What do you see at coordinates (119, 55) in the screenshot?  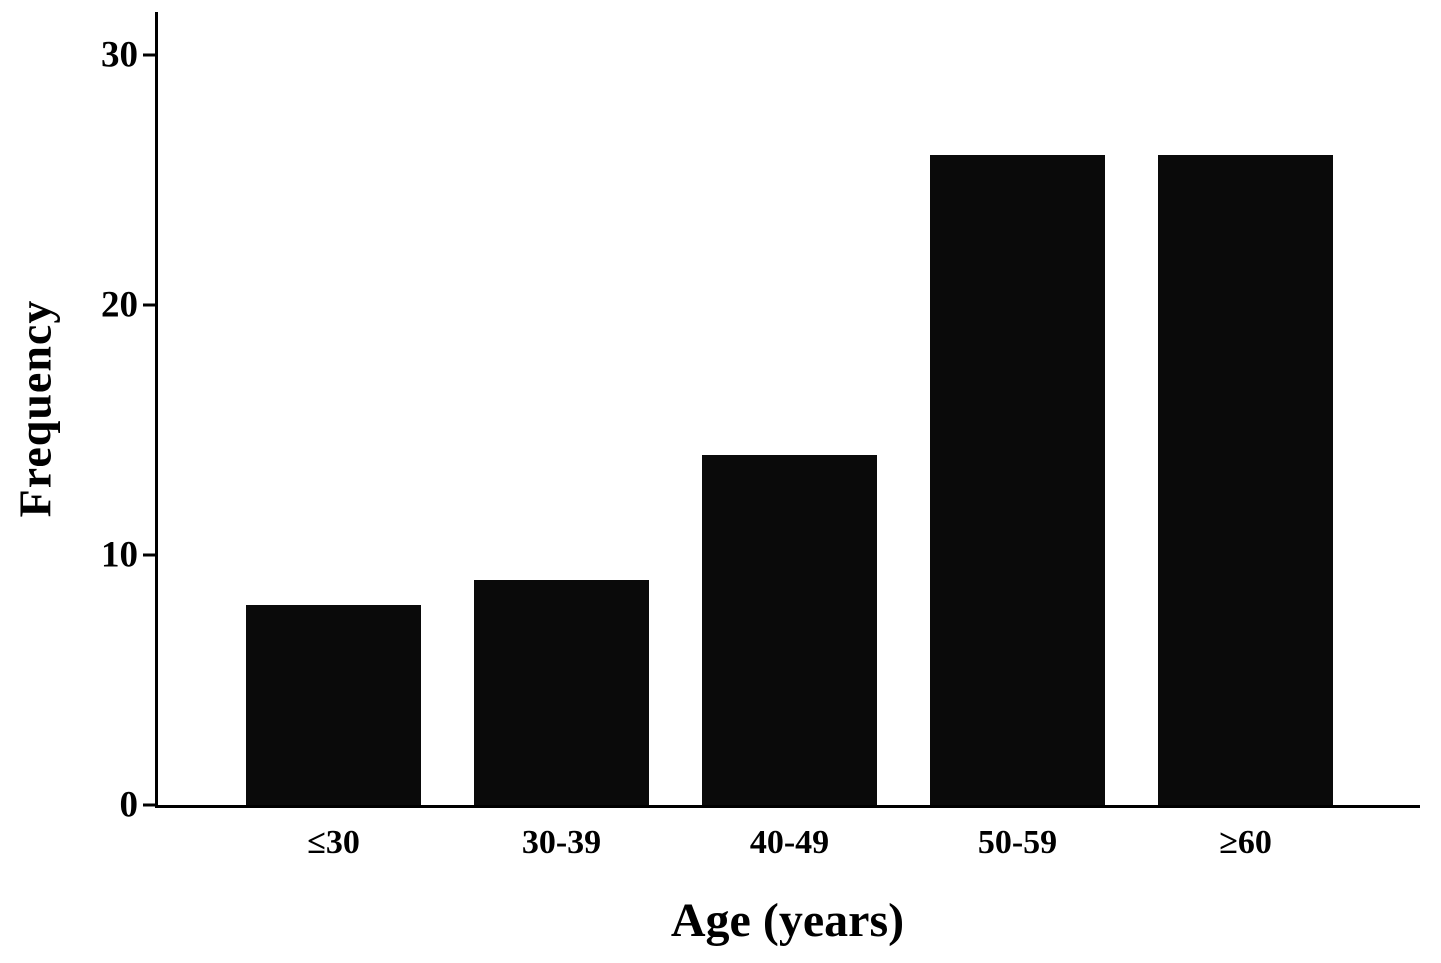 I see `y-tick-label: 30` at bounding box center [119, 55].